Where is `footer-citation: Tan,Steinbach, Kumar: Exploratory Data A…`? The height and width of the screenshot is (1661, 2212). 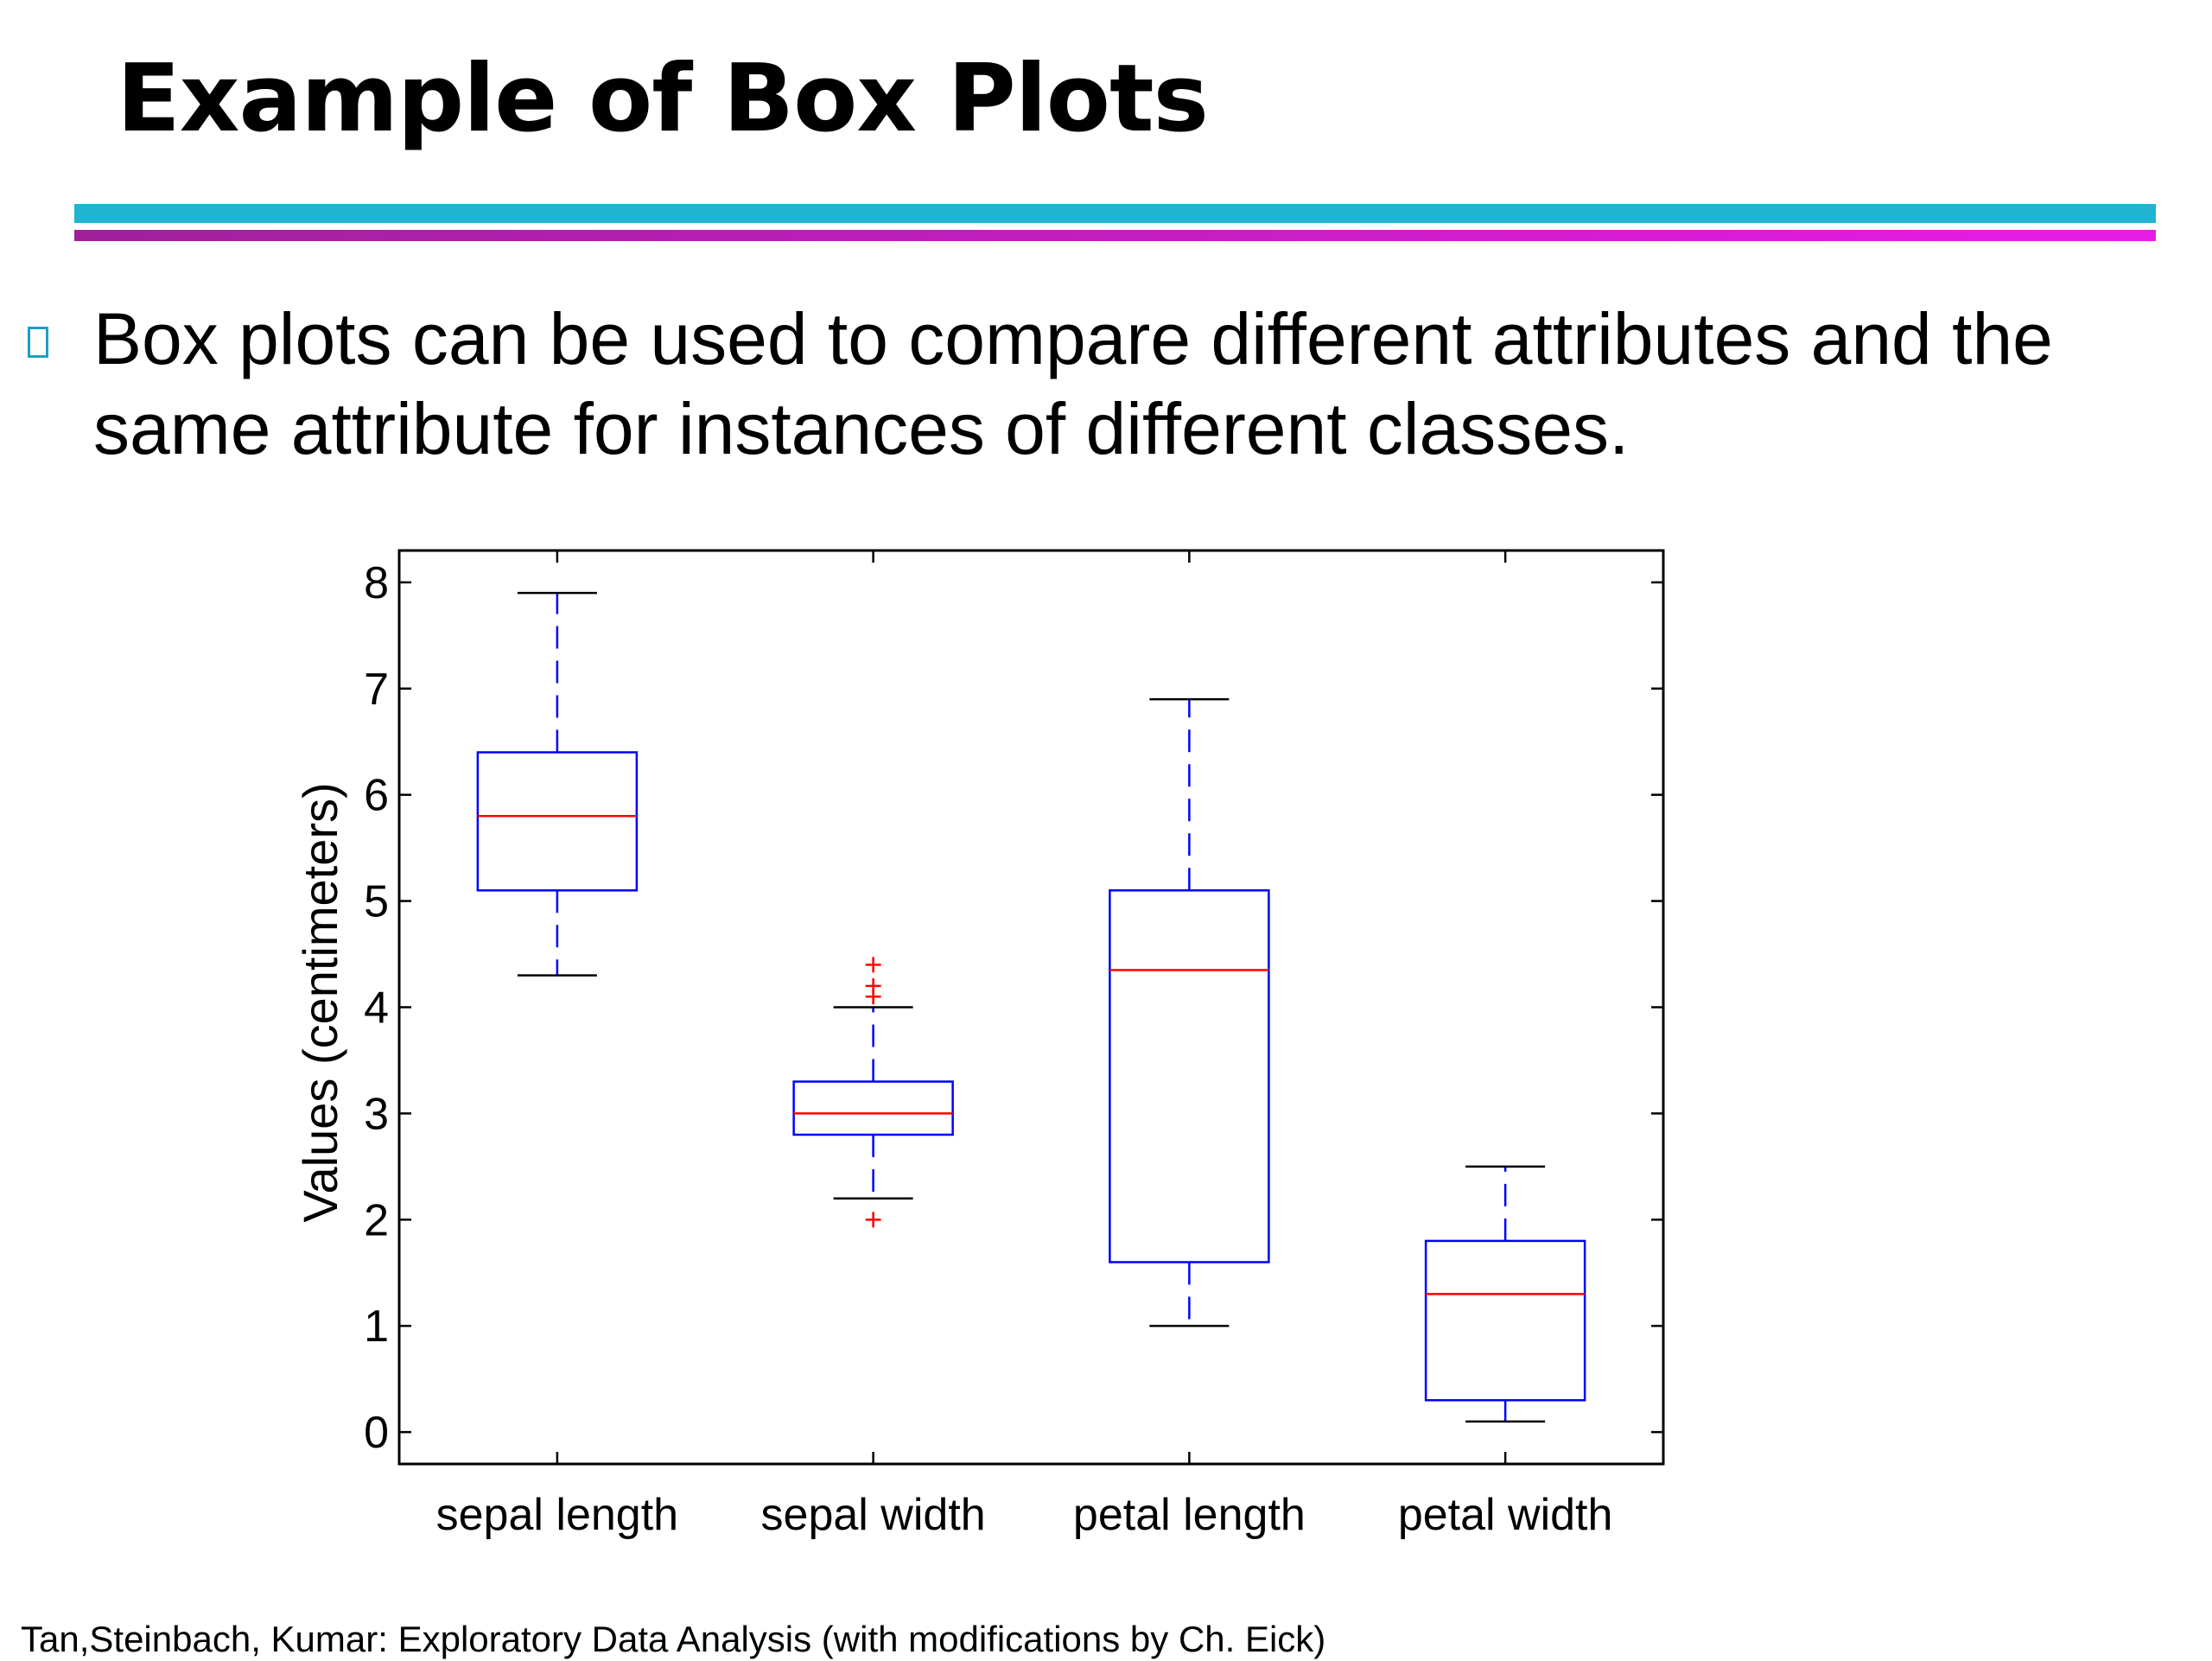
footer-citation: Tan,Steinbach, Kumar: Exploratory Data A… is located at coordinates (673, 1639).